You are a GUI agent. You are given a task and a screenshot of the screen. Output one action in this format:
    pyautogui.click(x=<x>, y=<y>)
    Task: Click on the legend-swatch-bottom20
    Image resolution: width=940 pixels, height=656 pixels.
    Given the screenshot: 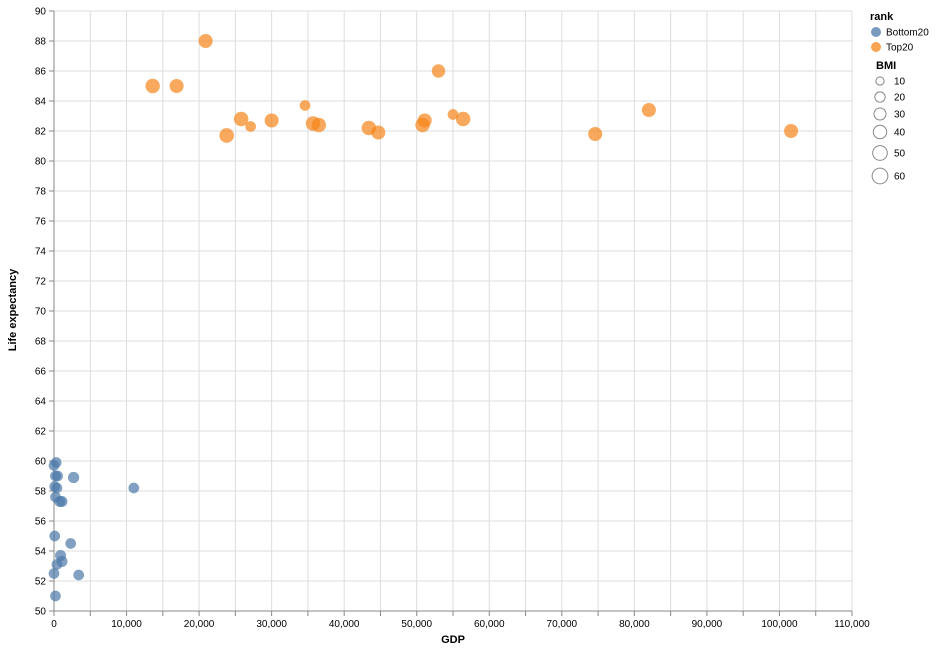 What is the action you would take?
    pyautogui.click(x=876, y=32)
    